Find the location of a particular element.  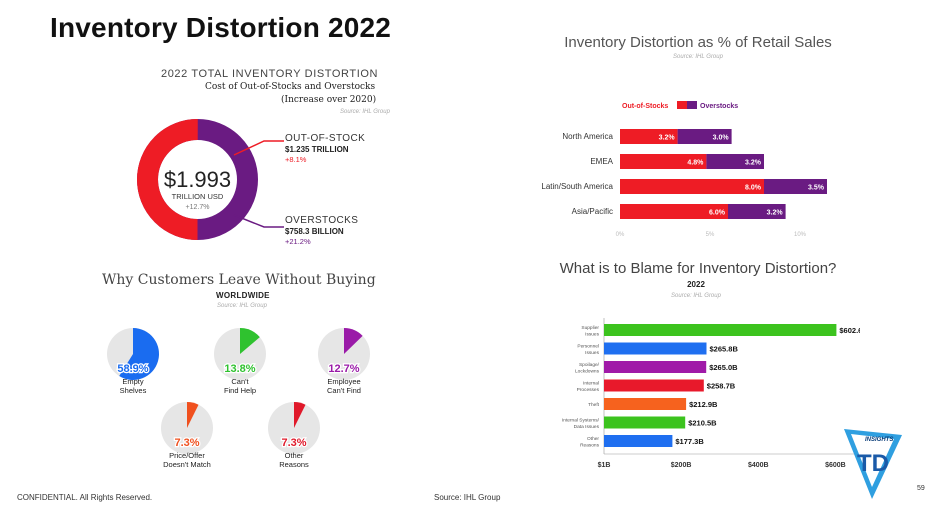

blame-bar-label: $212.9B is located at coordinates (703, 404).